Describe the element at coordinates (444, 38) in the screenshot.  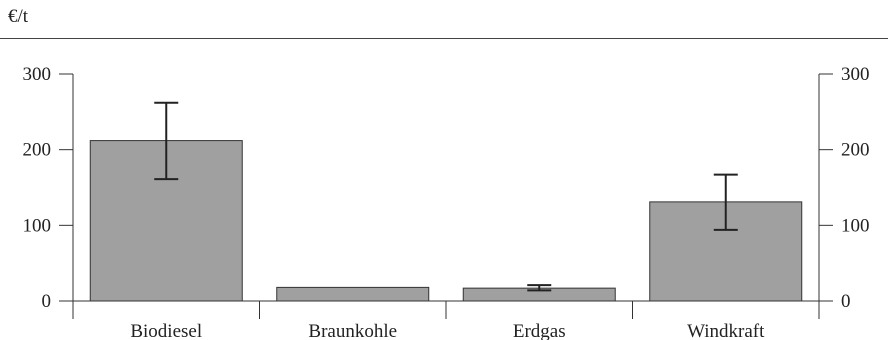
I see `header-rule` at that location.